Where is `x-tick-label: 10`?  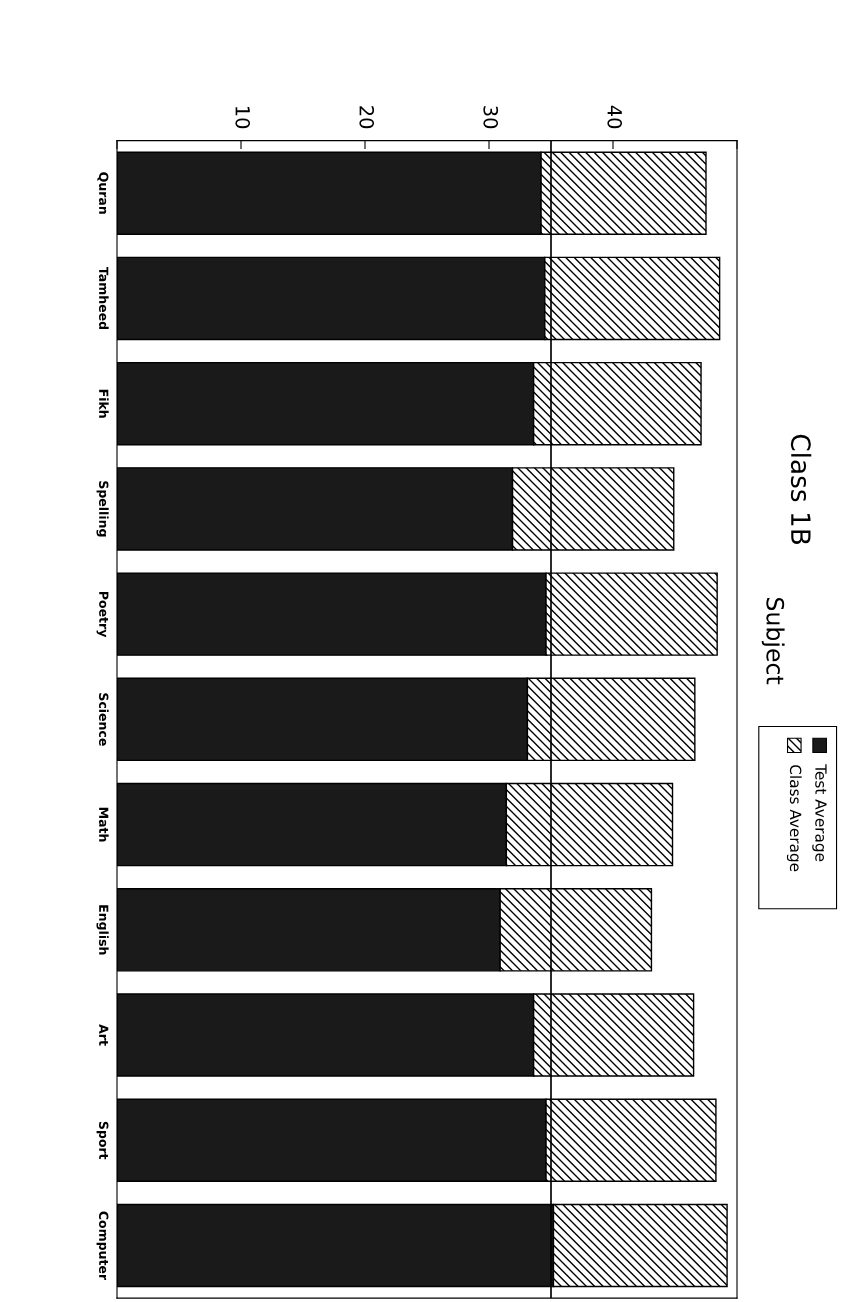
x-tick-label: 10 is located at coordinates (243, 117).